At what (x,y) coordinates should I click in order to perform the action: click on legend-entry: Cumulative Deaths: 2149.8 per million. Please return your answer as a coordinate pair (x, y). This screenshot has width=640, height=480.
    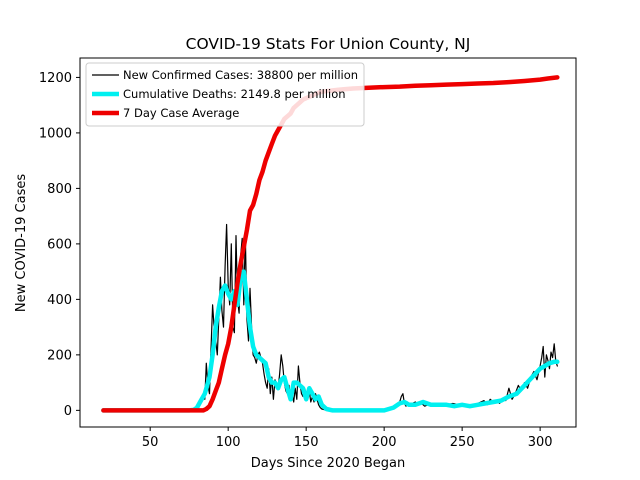
    Looking at the image, I should click on (234, 94).